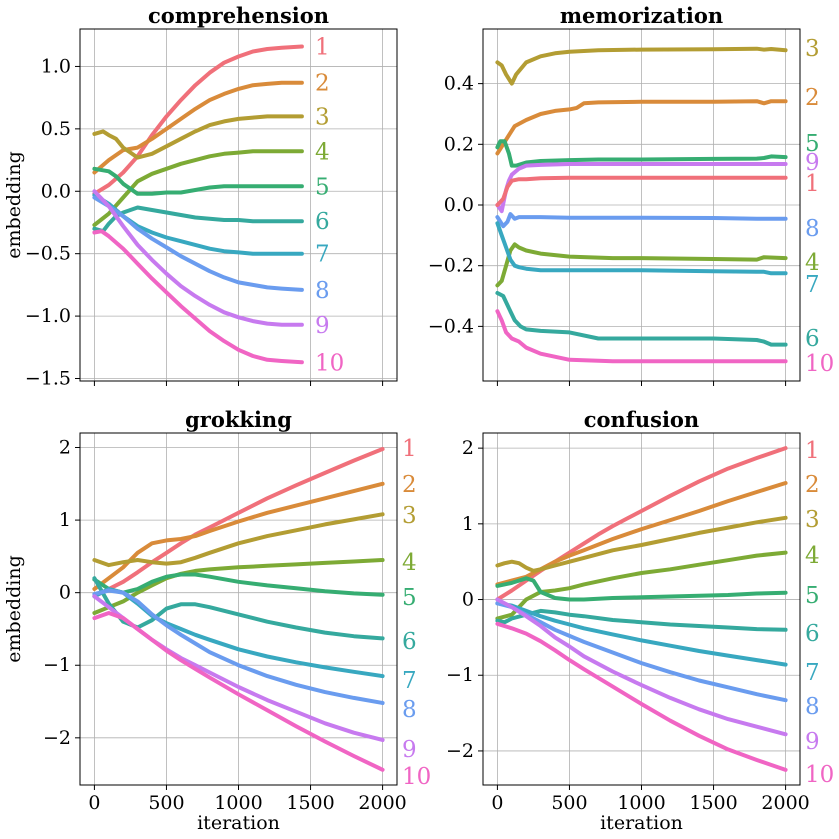  I want to click on y-tick-label: −0.2, so click(451, 266).